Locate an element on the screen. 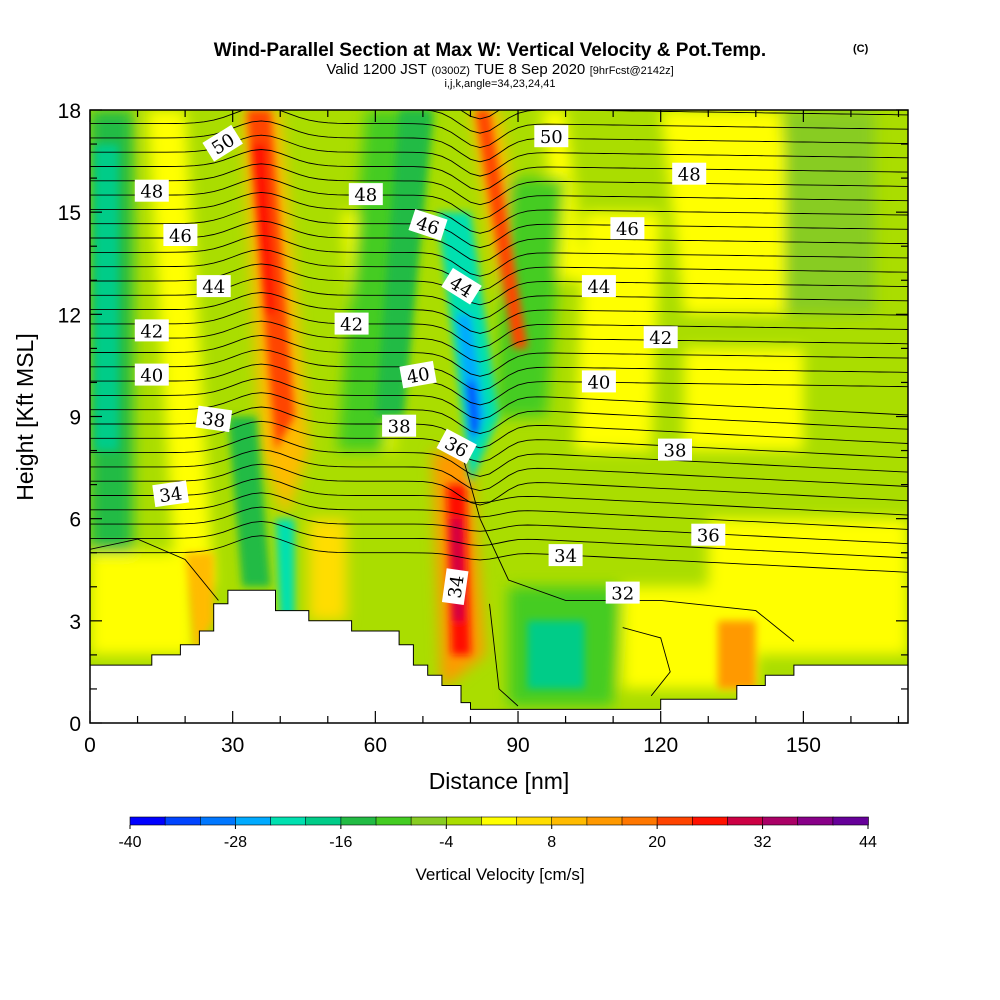  contour-label: 50 is located at coordinates (551, 136).